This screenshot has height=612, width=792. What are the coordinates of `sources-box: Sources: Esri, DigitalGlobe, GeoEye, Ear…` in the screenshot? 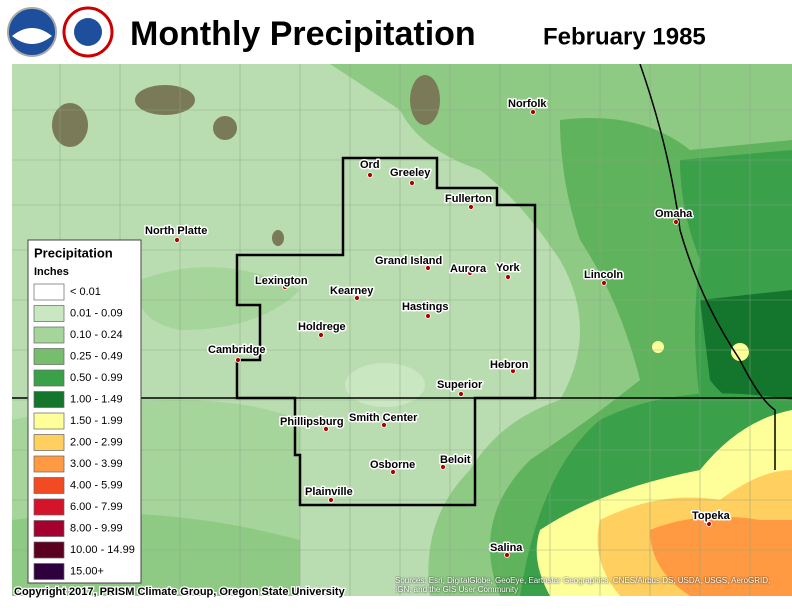 It's located at (583, 585).